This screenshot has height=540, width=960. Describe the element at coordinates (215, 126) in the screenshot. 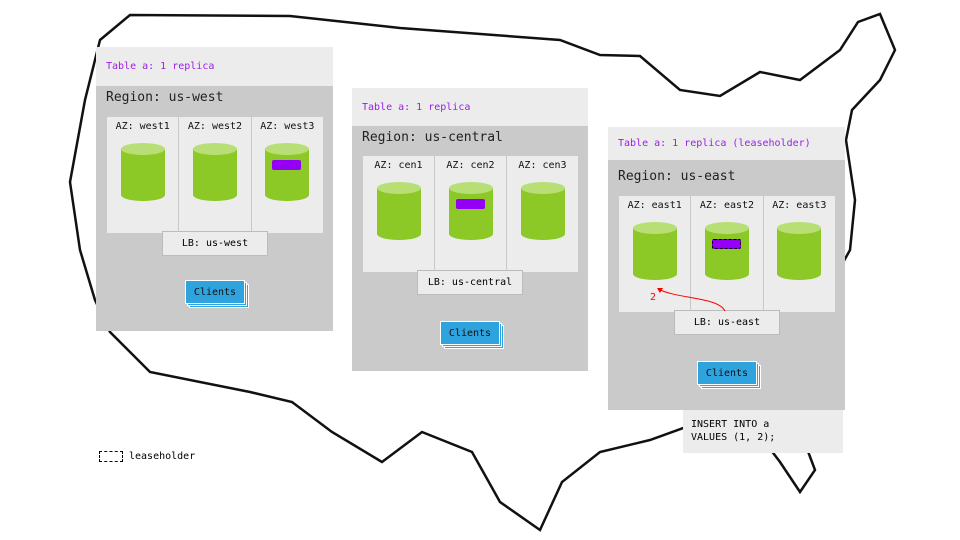

I see `az-label: AZ: west2` at that location.